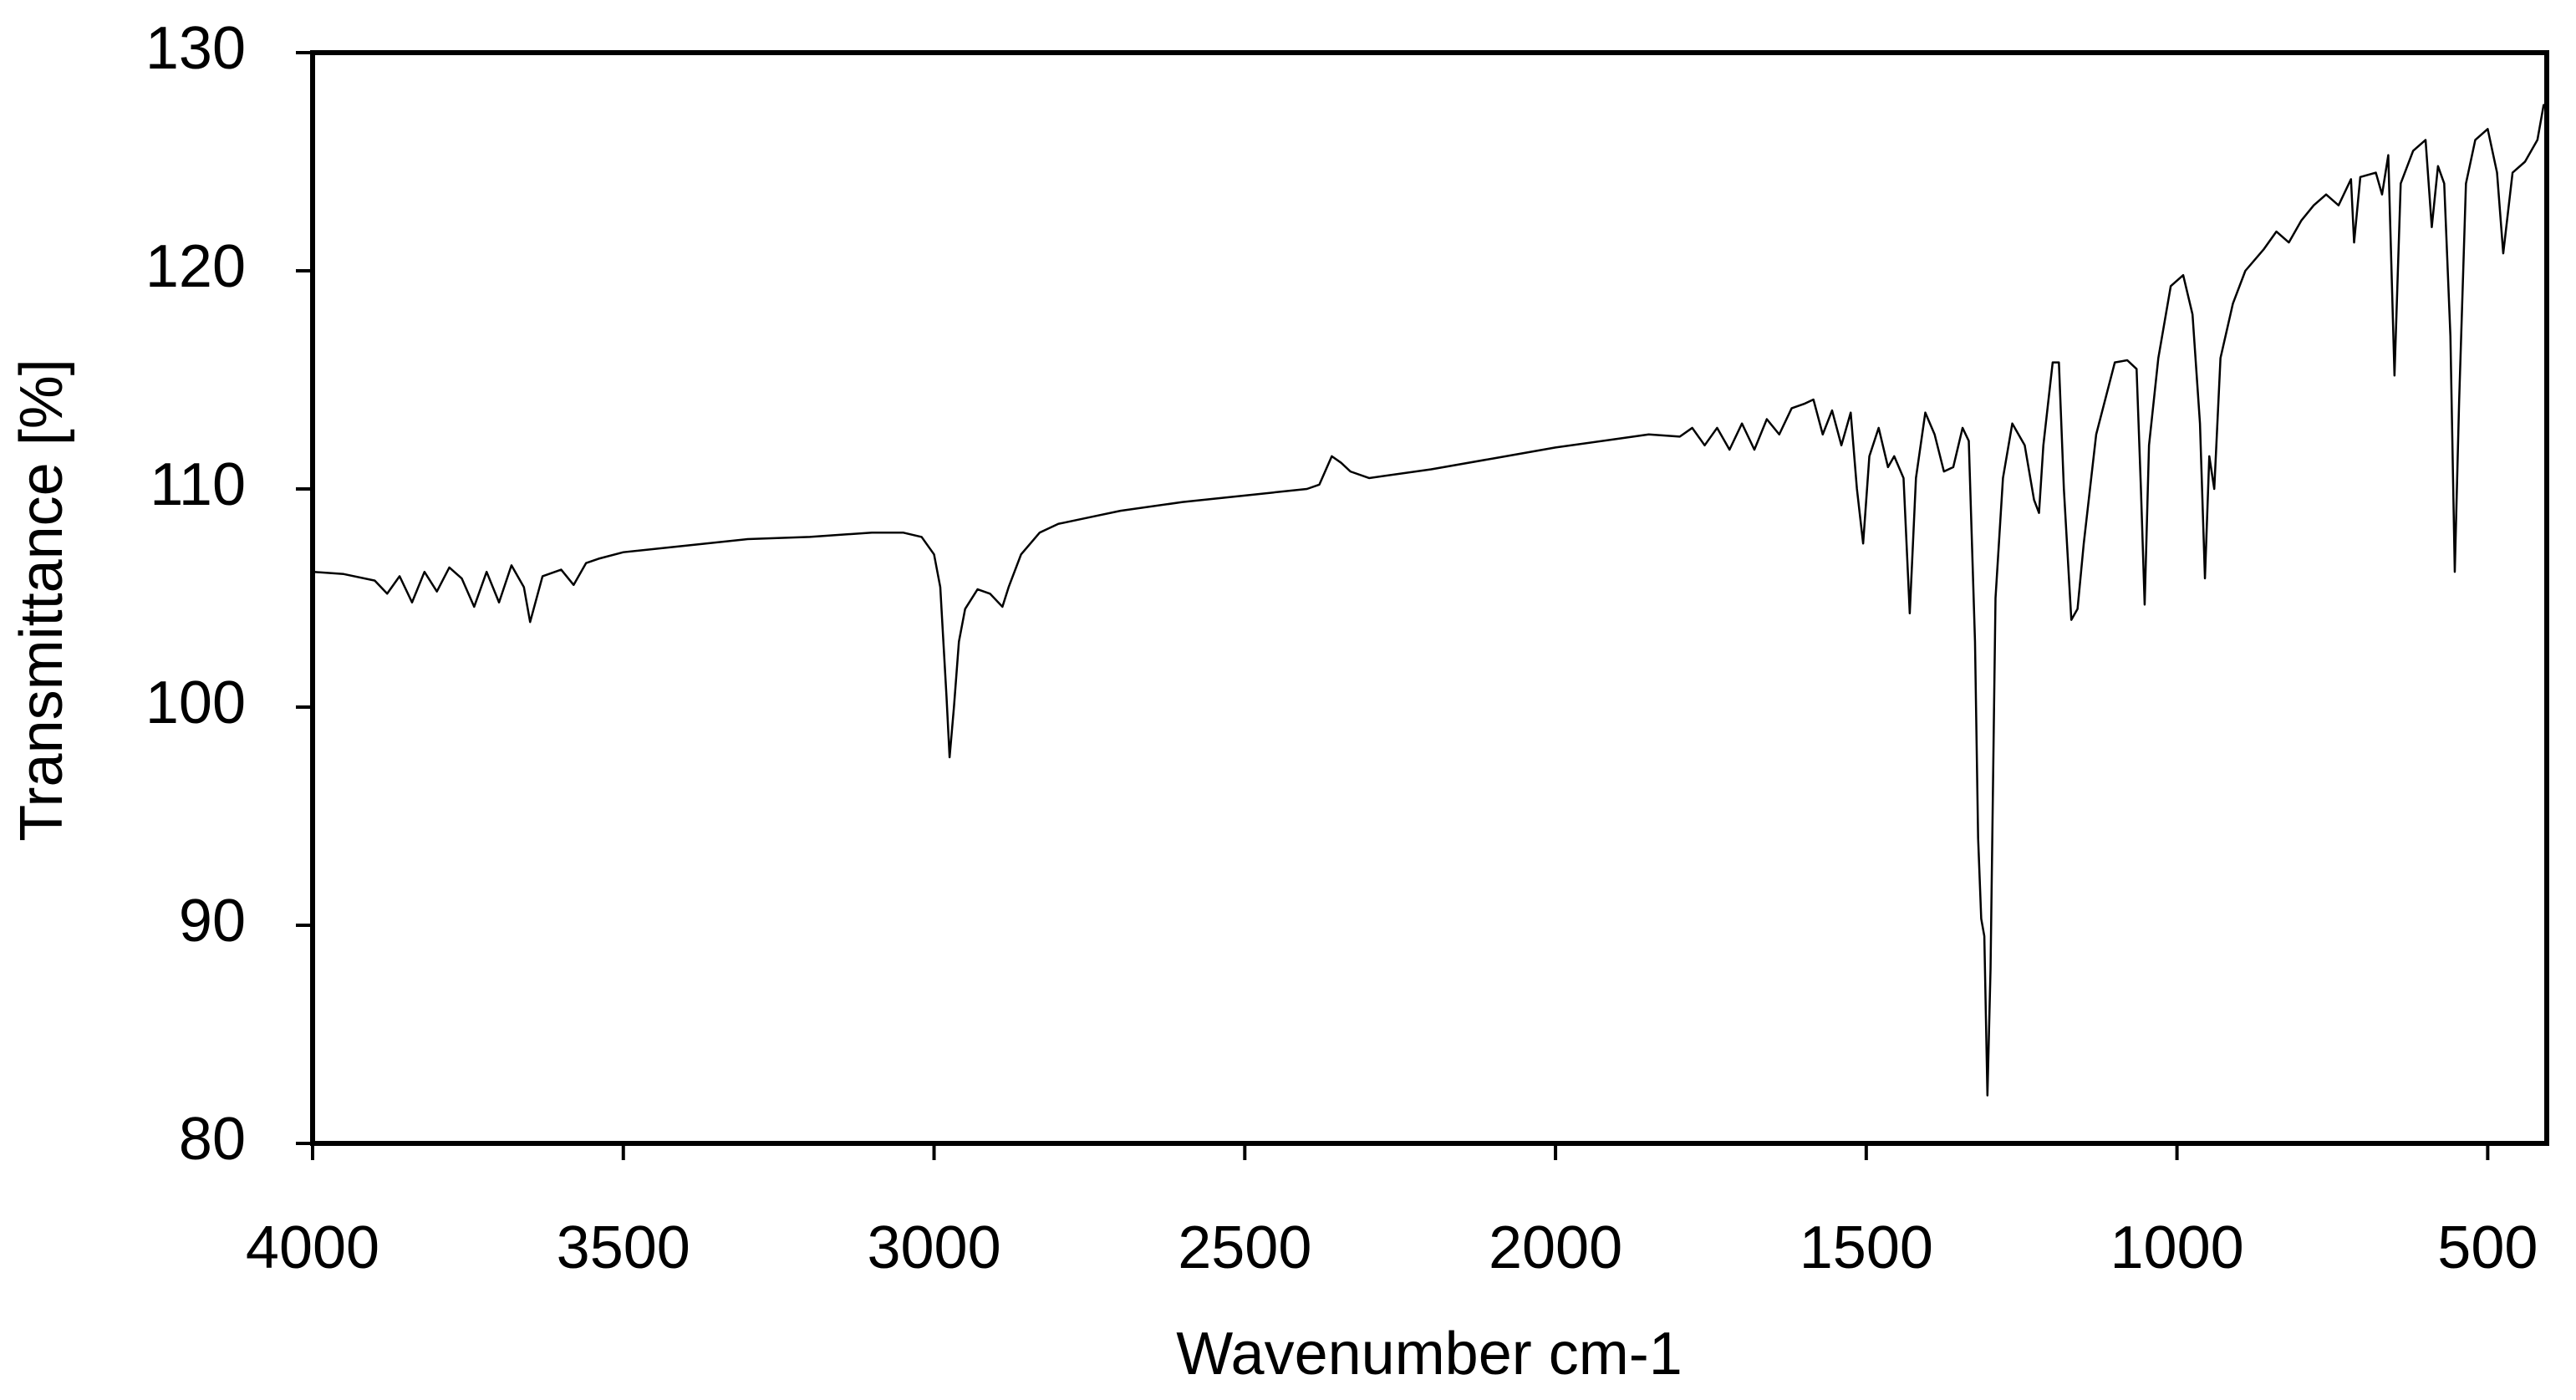 This screenshot has height=1400, width=2576. What do you see at coordinates (195, 266) in the screenshot?
I see `y-tick-label: 120` at bounding box center [195, 266].